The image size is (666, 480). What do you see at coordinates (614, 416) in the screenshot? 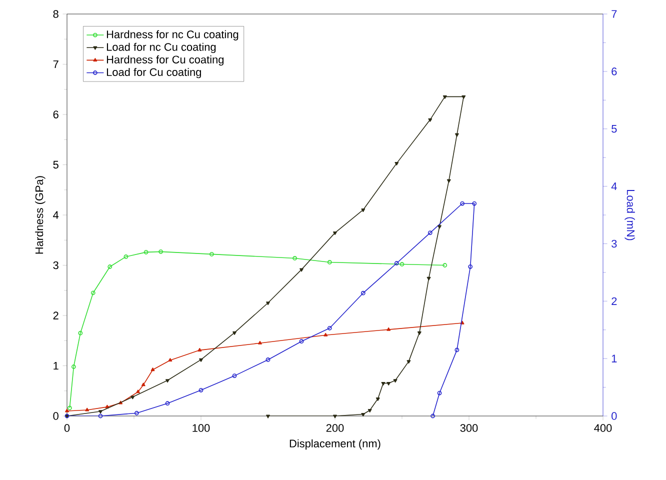
I see `y2-tick-label: 0` at bounding box center [614, 416].